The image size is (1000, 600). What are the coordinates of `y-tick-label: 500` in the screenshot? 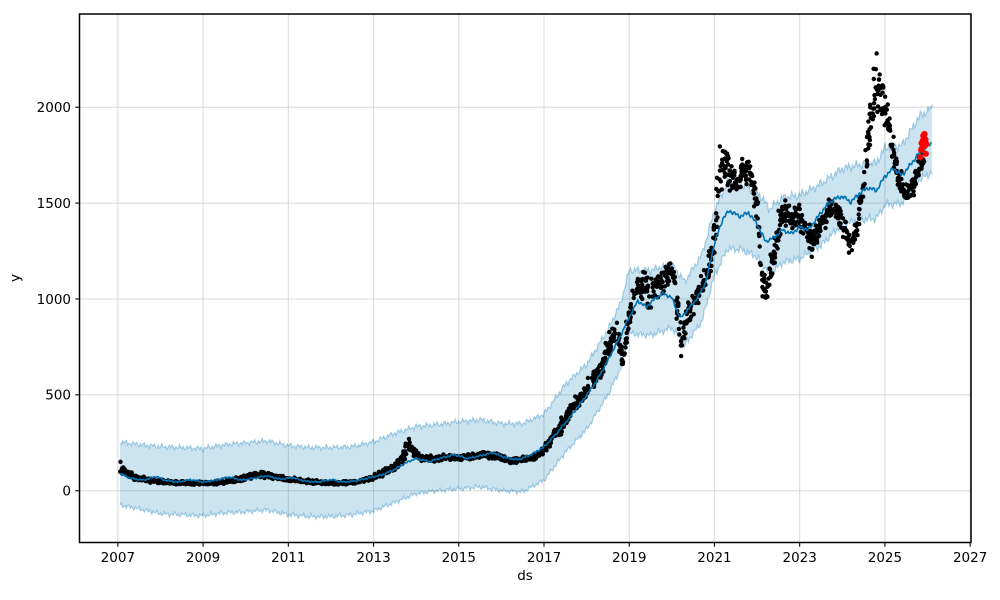 It's located at (58, 396).